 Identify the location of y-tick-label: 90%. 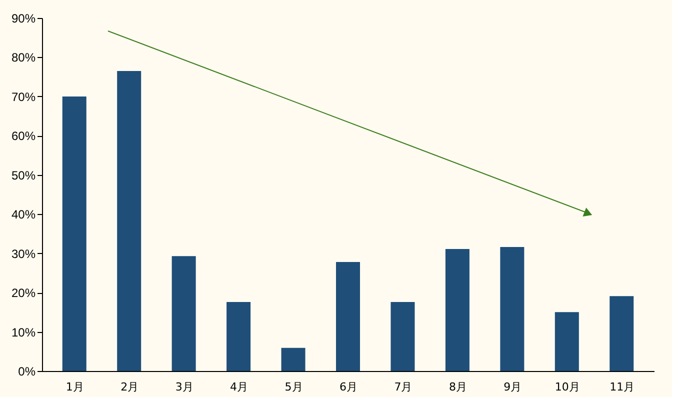
(23, 19).